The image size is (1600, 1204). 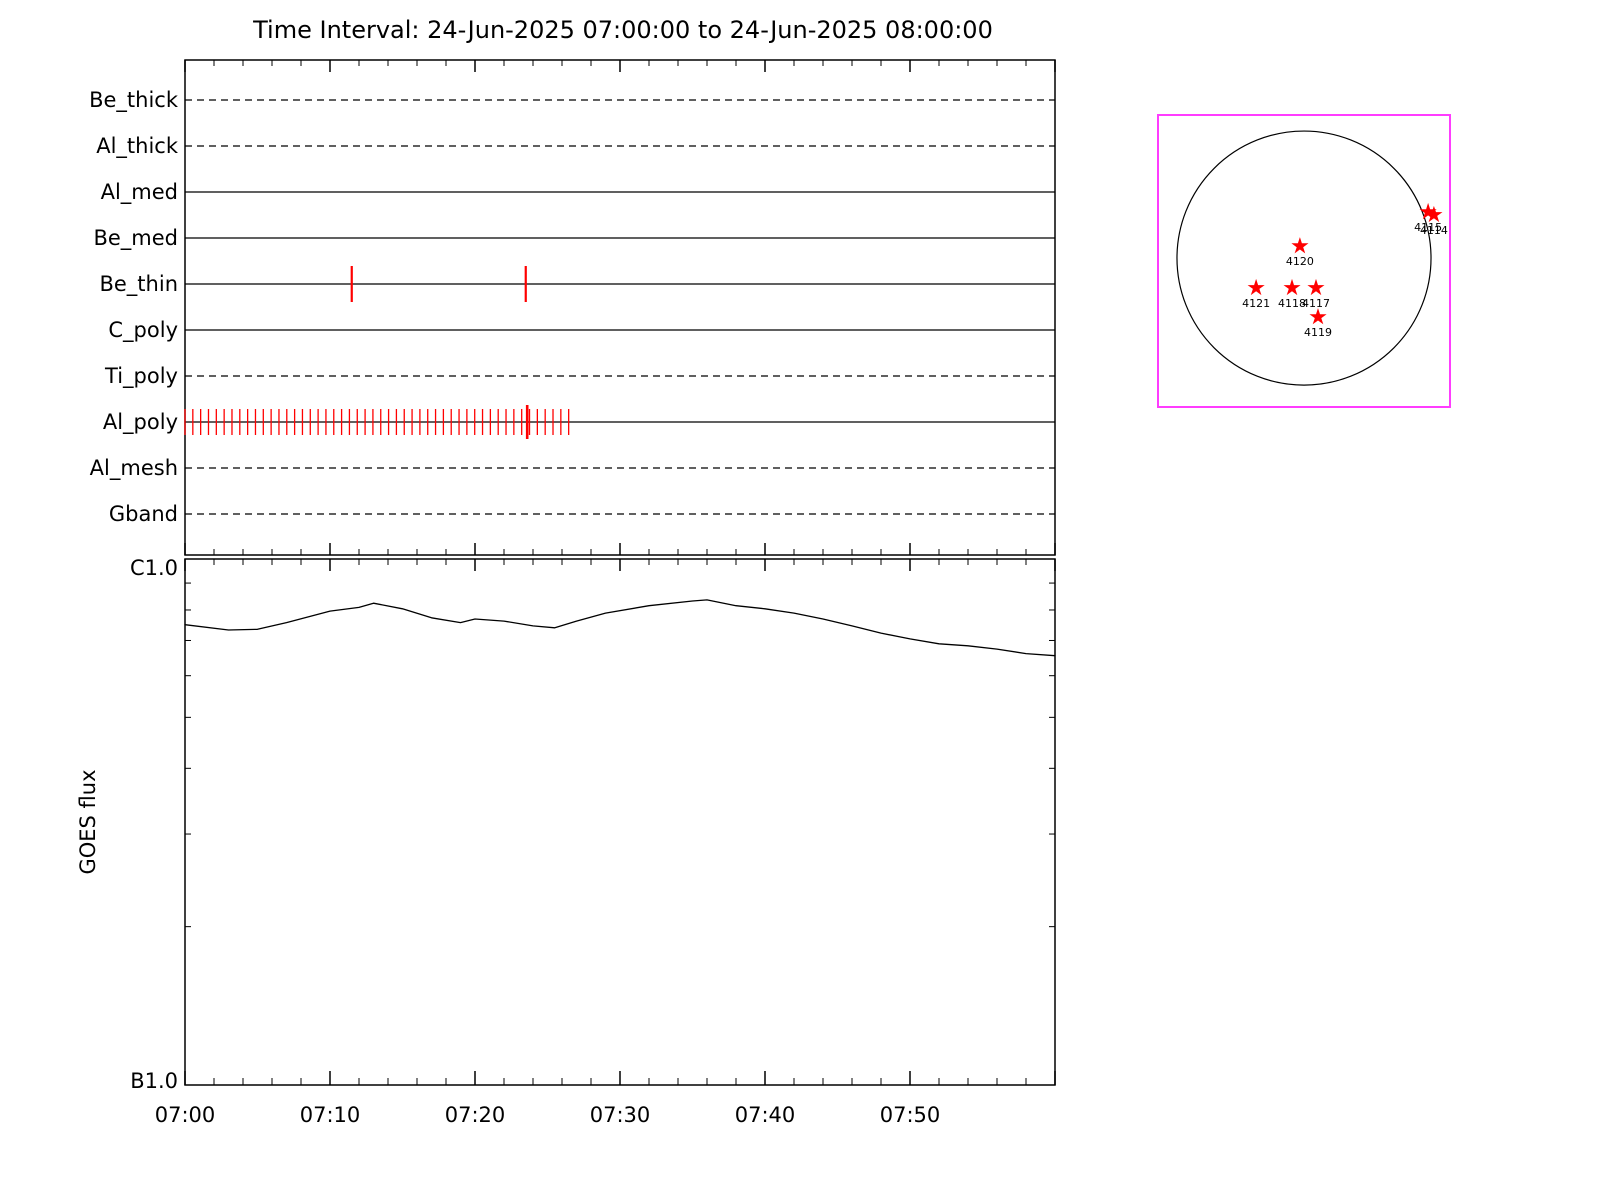 I want to click on x-tick-label: 07:00, so click(x=185, y=1115).